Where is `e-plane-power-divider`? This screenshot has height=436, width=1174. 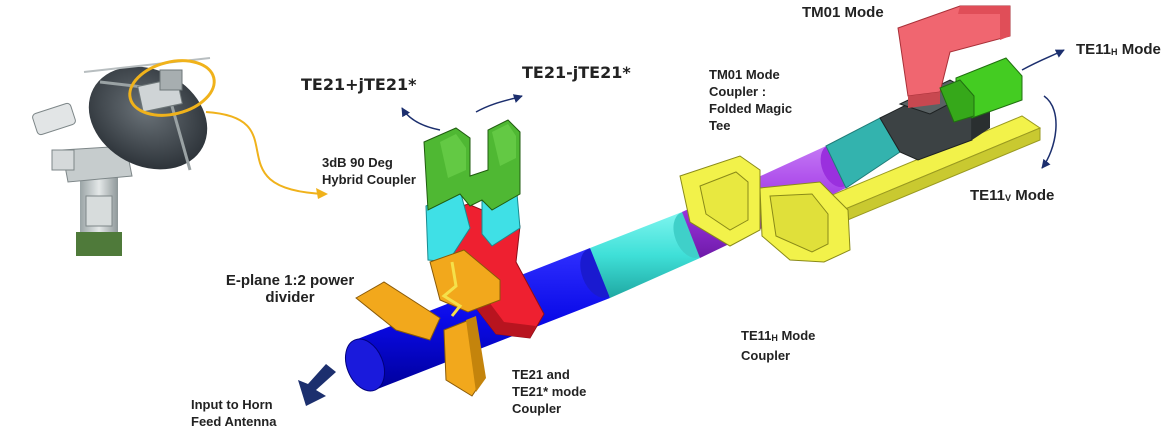 e-plane-power-divider is located at coordinates (428, 323).